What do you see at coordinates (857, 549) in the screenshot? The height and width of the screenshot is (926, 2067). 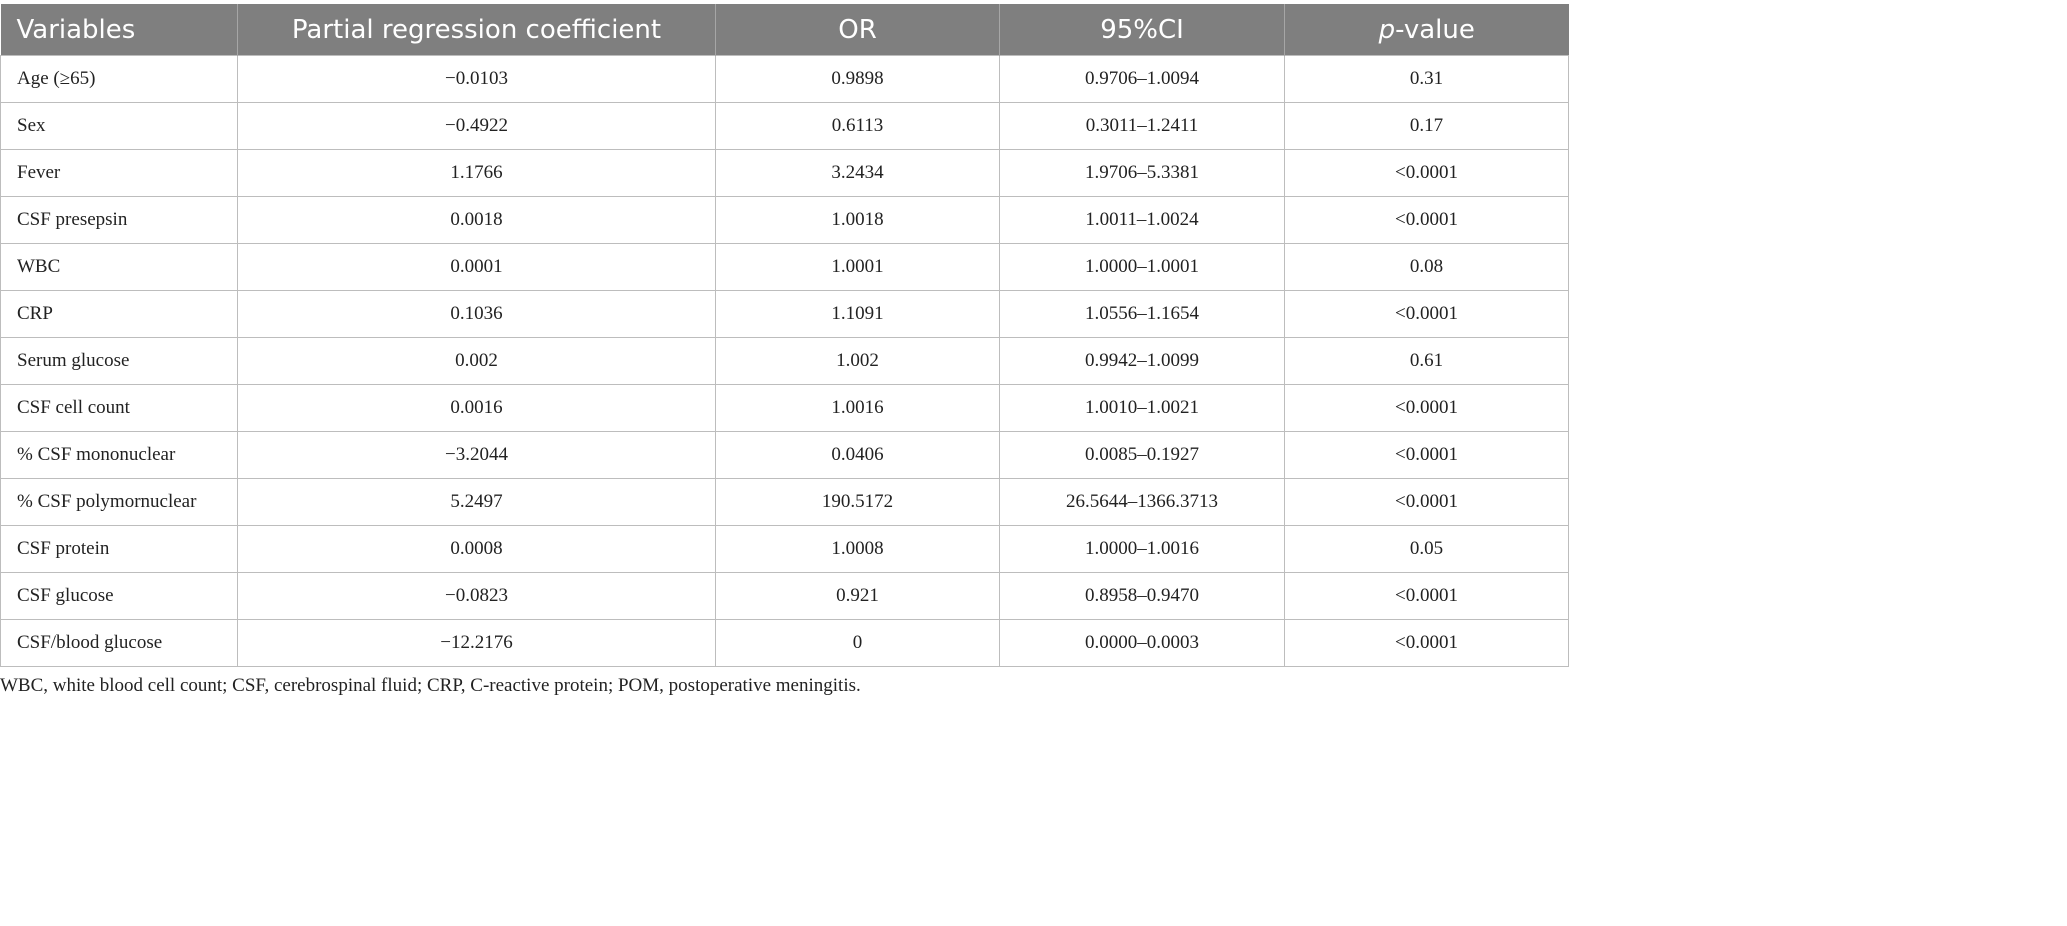 I see `cell-or: 1.0008` at bounding box center [857, 549].